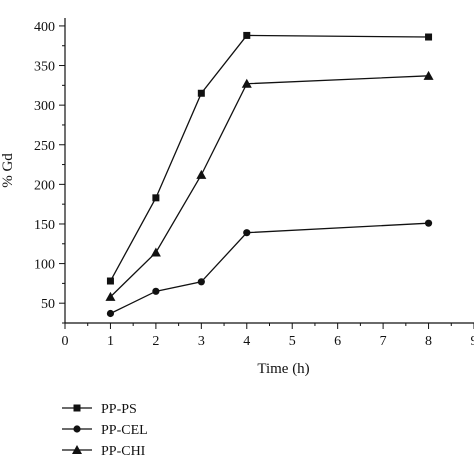 The image size is (474, 474). I want to click on y-tick-label-6: 350, so click(44, 67).